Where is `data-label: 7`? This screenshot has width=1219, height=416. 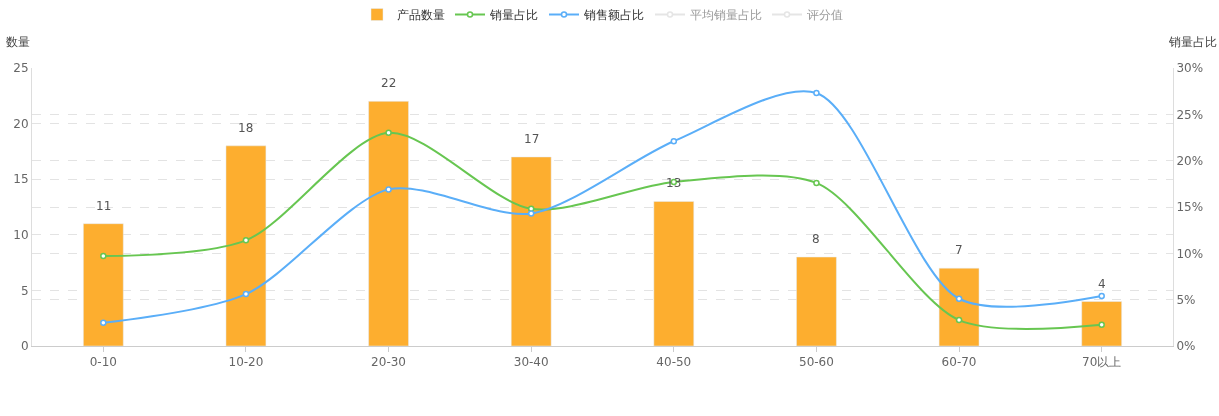 data-label: 7 is located at coordinates (959, 250).